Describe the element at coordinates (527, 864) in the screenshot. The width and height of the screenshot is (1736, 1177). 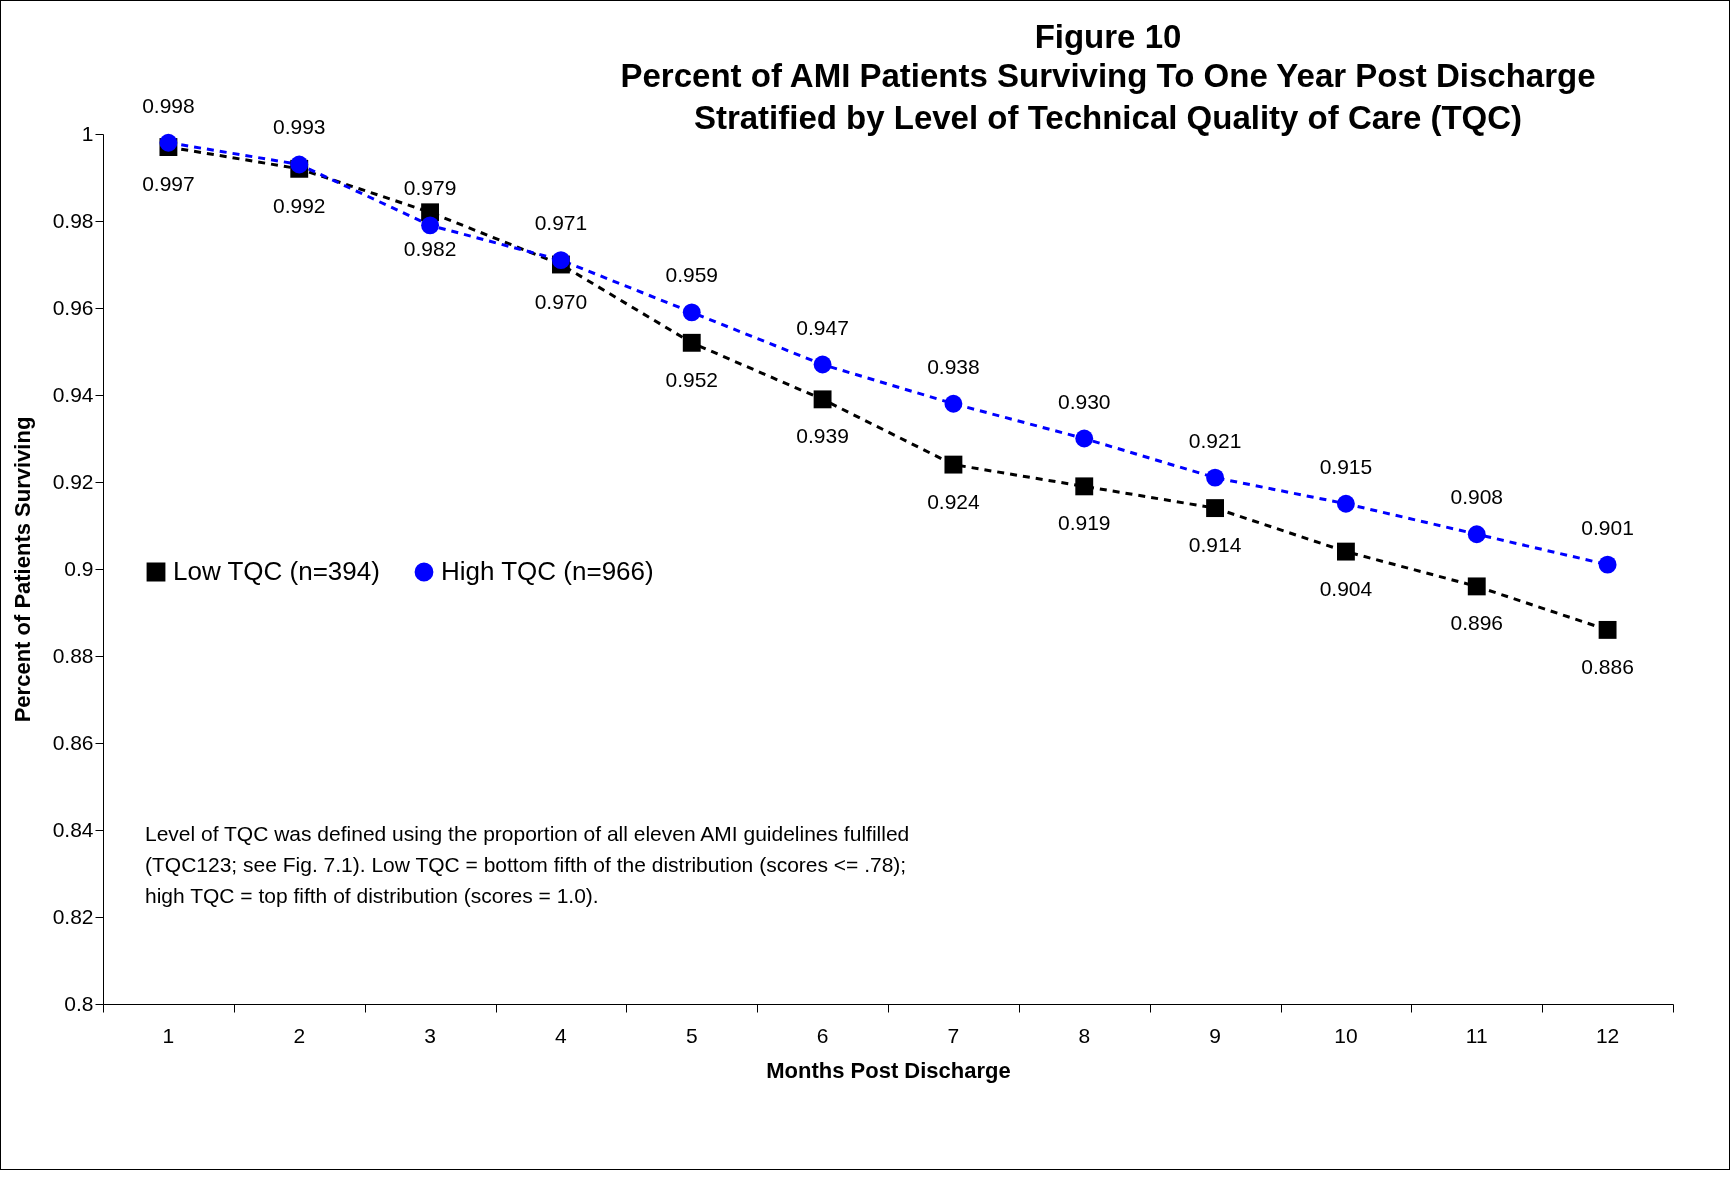
I see `annotation: Level of TQC was defined using the proportion of all eleven AMI guidelines fulfilled (TQC123; see Fig. 7.1). Low TQC = bottom fifth of the distribution (scores <= .78); high TQC = top fifth of distribution (scores = 1.0).` at that location.